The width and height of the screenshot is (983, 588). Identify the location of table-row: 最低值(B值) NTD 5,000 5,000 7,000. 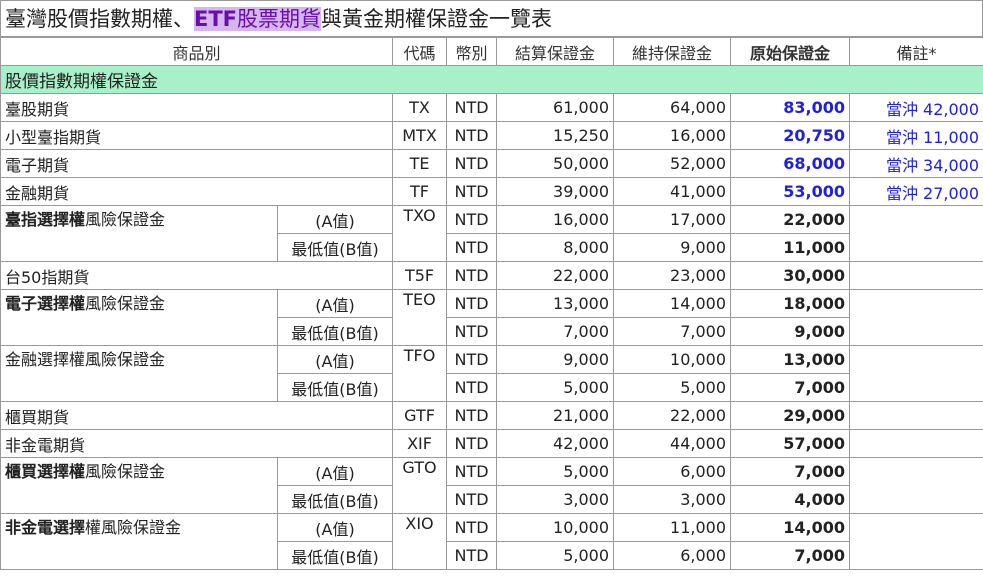
(492, 387).